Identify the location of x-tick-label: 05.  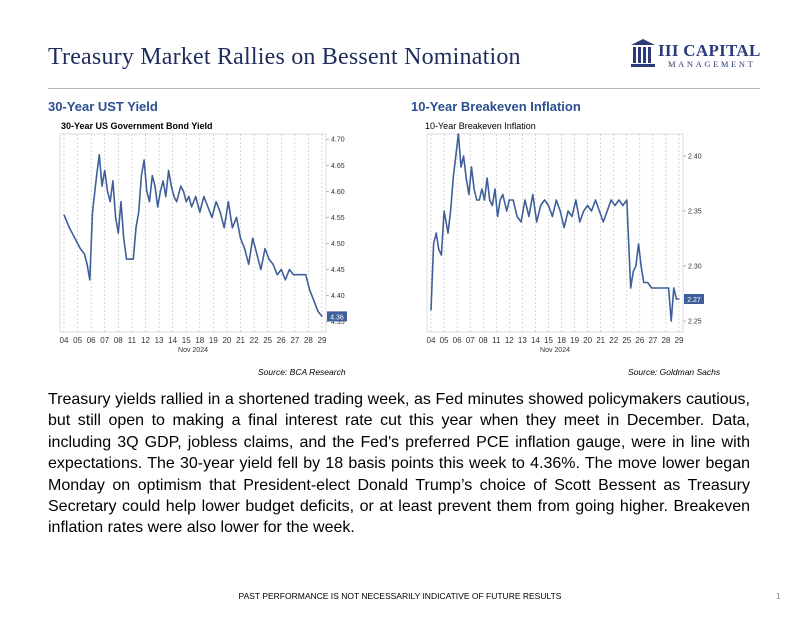
(444, 340).